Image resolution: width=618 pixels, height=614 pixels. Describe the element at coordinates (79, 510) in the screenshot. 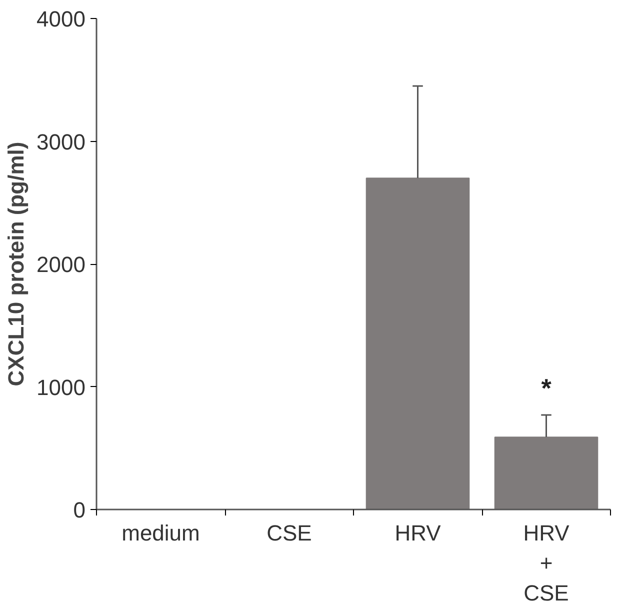

I see `y-tick-label: 0` at that location.